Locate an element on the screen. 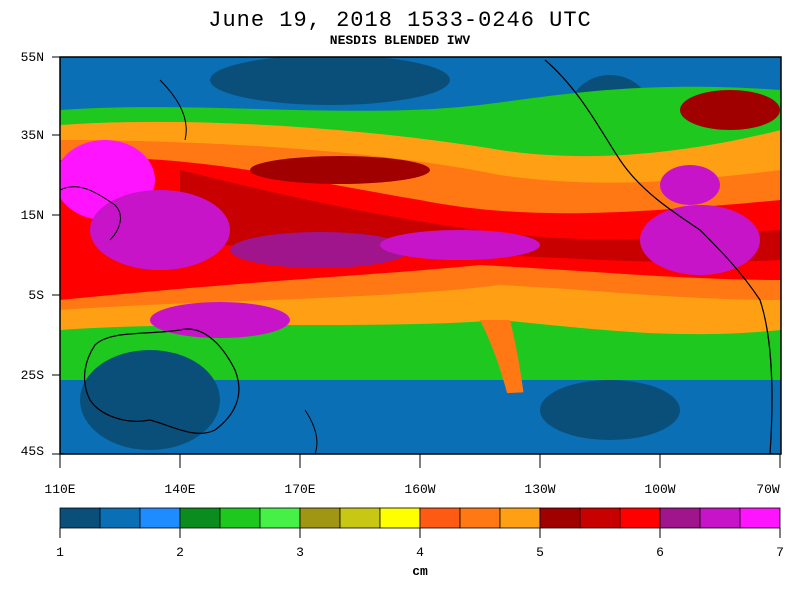 The width and height of the screenshot is (800, 600). lat-label-35n: 35N is located at coordinates (32, 135).